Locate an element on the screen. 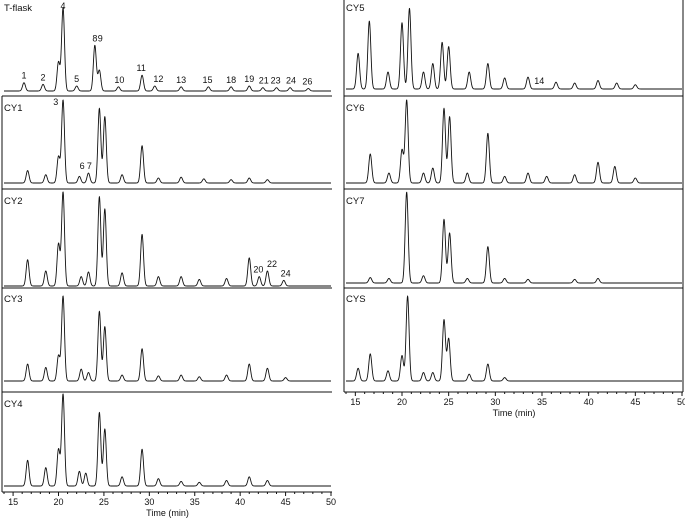 The height and width of the screenshot is (519, 685). peak-label: 1 is located at coordinates (23, 76).